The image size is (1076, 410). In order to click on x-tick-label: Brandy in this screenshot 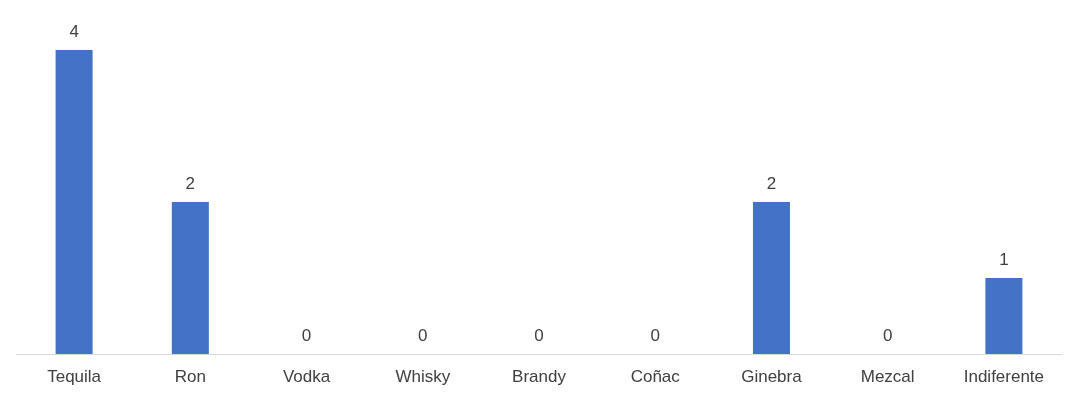, I will do `click(539, 376)`.